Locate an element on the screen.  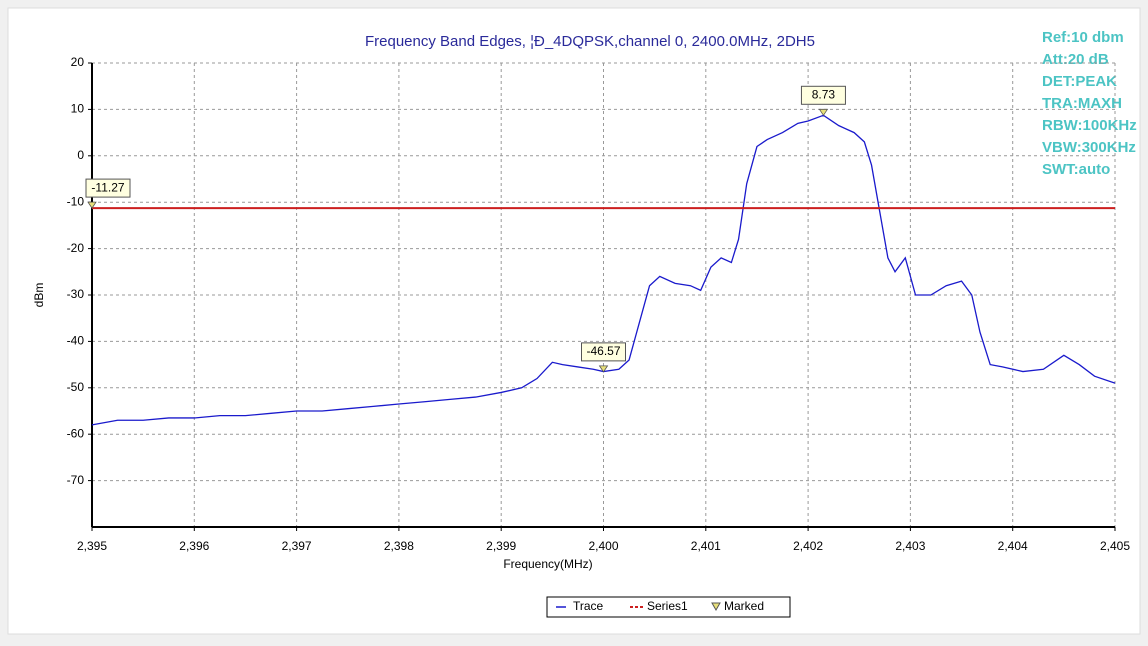
x-axis-label: Frequency(MHz) is located at coordinates (547, 564).